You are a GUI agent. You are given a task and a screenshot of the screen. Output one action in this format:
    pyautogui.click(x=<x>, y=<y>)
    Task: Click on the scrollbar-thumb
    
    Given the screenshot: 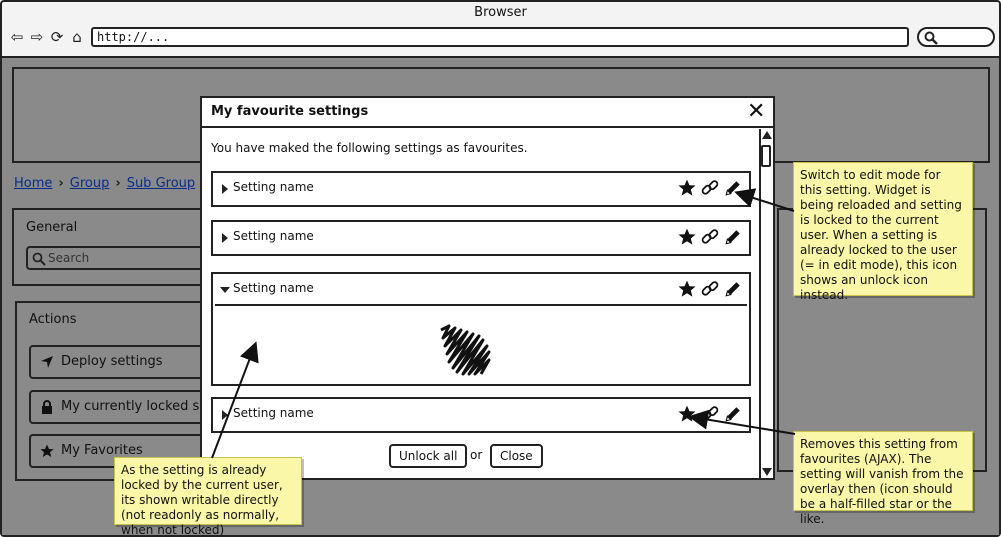 What is the action you would take?
    pyautogui.click(x=766, y=156)
    